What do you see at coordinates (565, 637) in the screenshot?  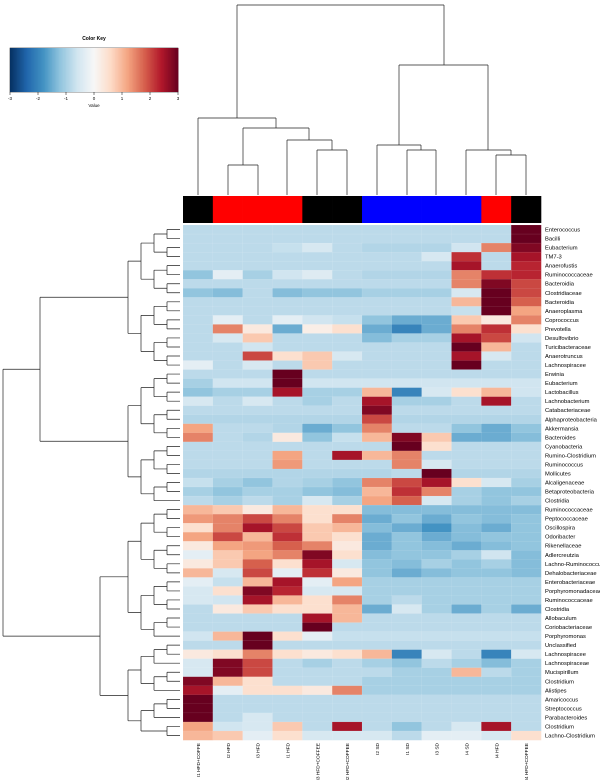 I see `row-label: Porphyromonas` at bounding box center [565, 637].